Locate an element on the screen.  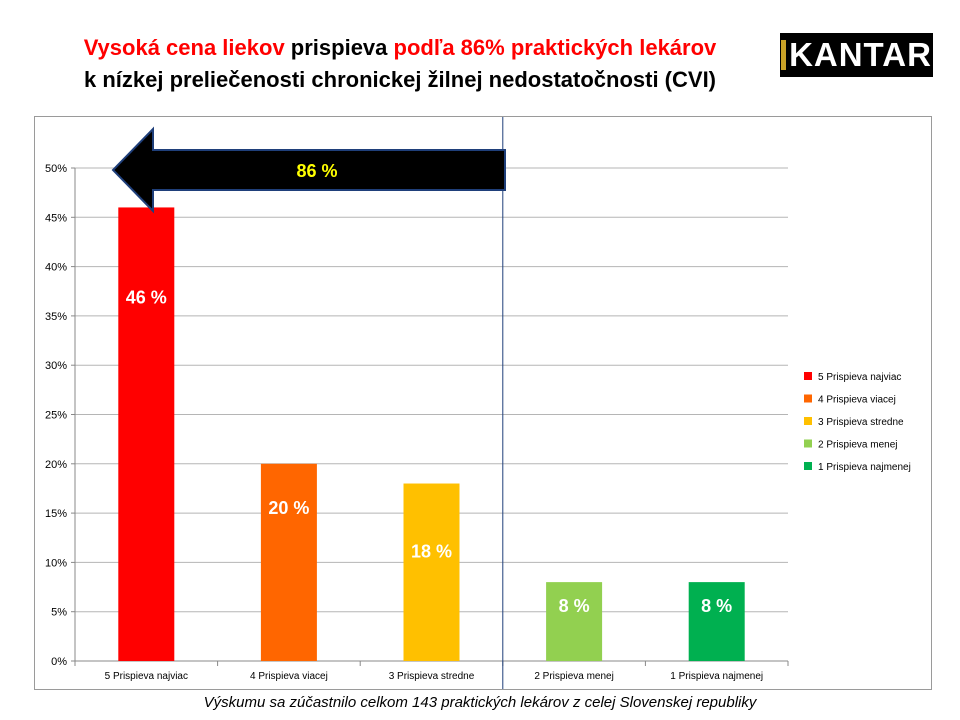
logo-accent-bar is located at coordinates (784, 55).